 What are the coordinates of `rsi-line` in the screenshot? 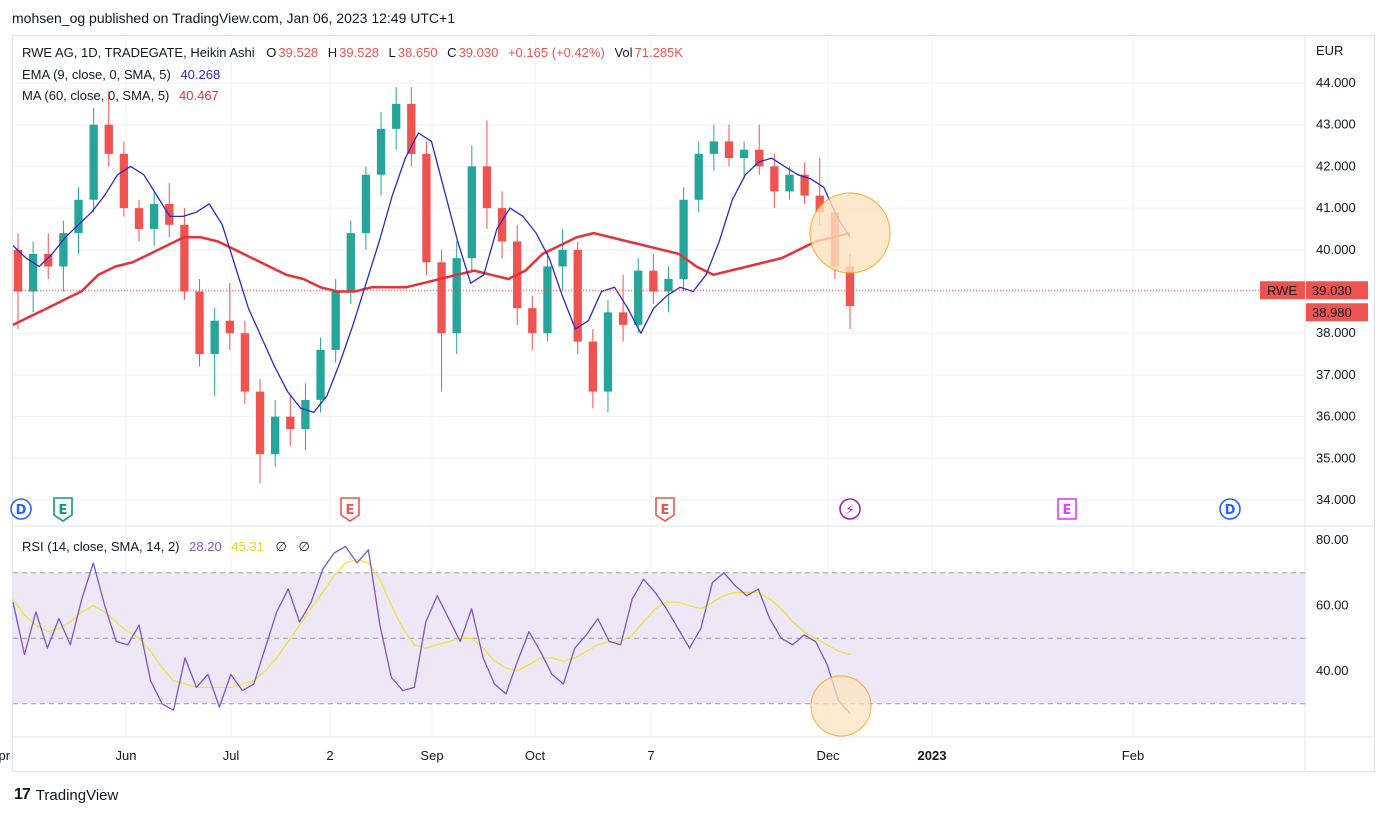 It's located at (431, 630).